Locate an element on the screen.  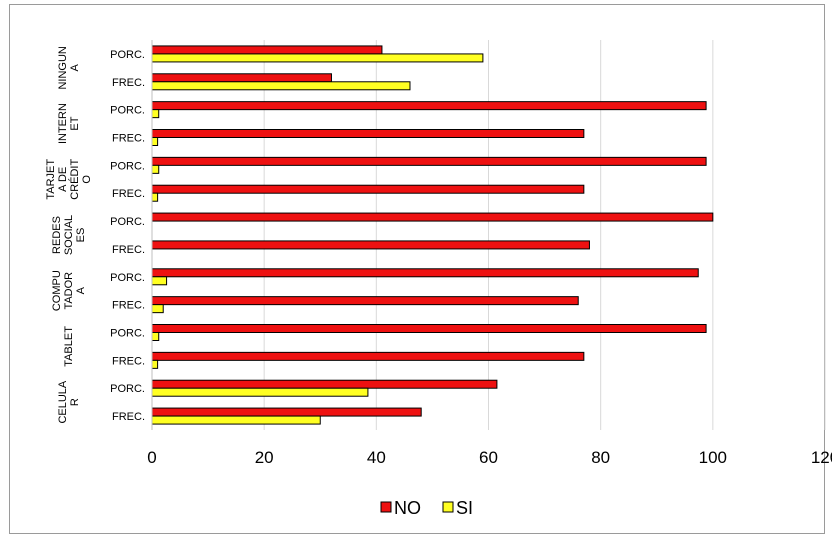
group-label: REDES SOCIAL ES is located at coordinates (69, 235).